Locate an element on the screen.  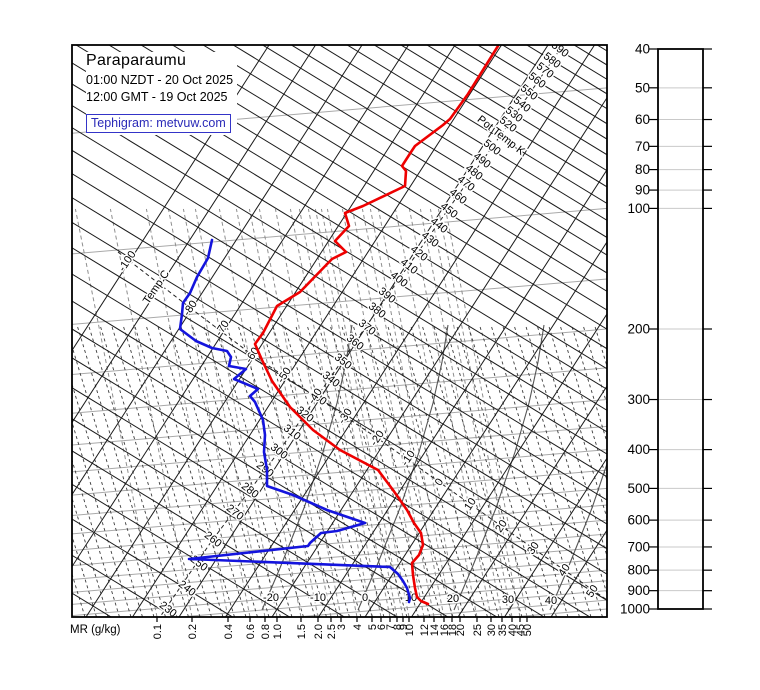
svg-text: 0.4 is located at coordinates (229, 631).